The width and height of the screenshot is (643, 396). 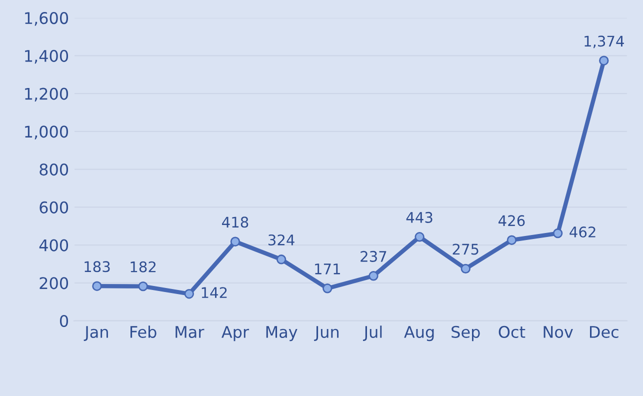 What do you see at coordinates (53, 245) in the screenshot?
I see `y-tick-label: 400` at bounding box center [53, 245].